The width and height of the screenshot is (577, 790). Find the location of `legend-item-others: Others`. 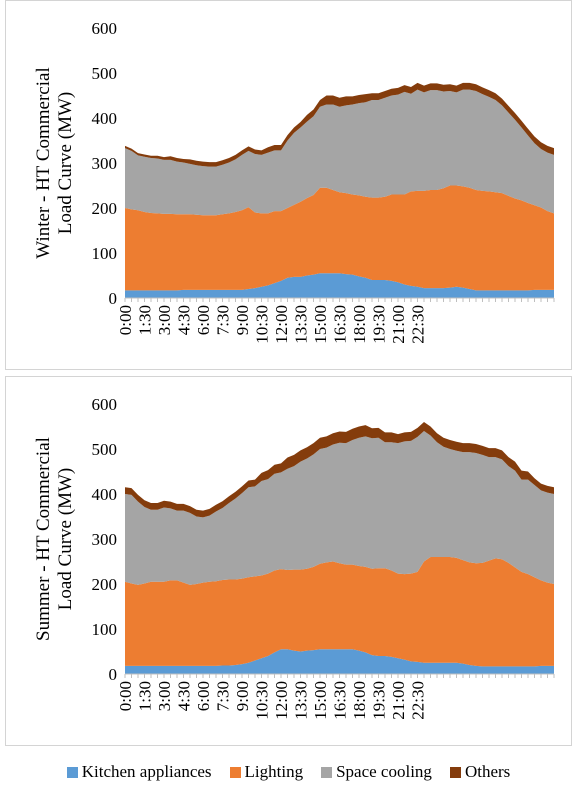

legend-item-others: Others is located at coordinates (480, 772).